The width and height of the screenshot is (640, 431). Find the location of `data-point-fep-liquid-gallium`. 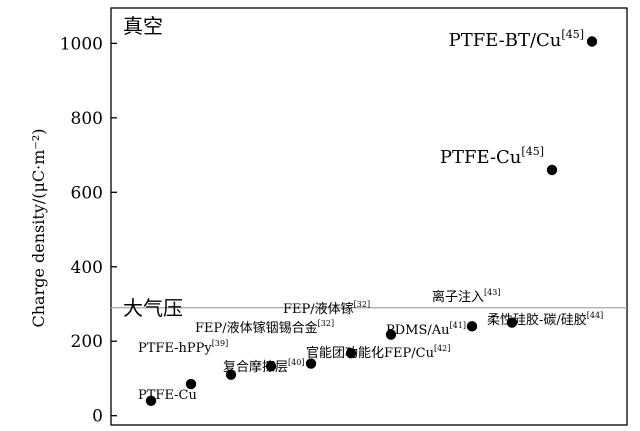

data-point-fep-liquid-gallium is located at coordinates (351, 353).